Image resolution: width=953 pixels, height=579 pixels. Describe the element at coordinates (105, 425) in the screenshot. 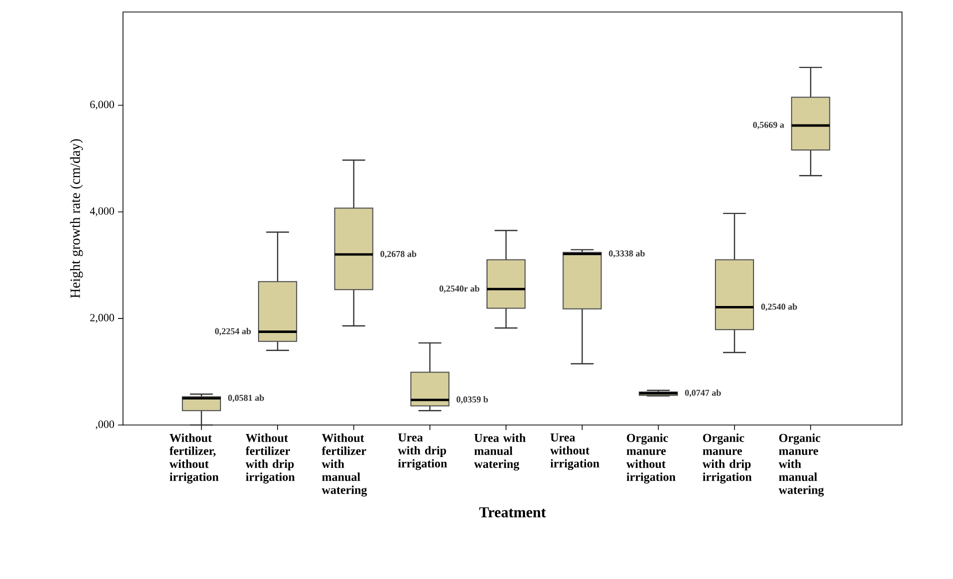

I see `y-tick-label: ,000` at that location.